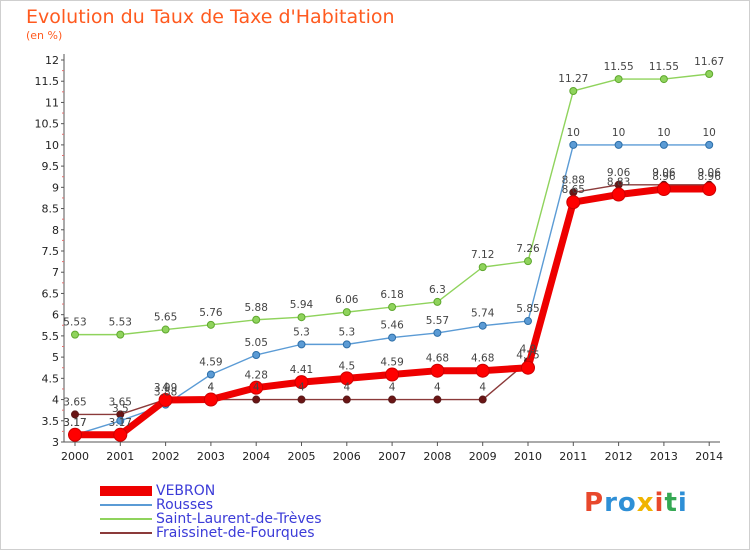 The height and width of the screenshot is (550, 750). I want to click on logo-letter: r, so click(611, 503).